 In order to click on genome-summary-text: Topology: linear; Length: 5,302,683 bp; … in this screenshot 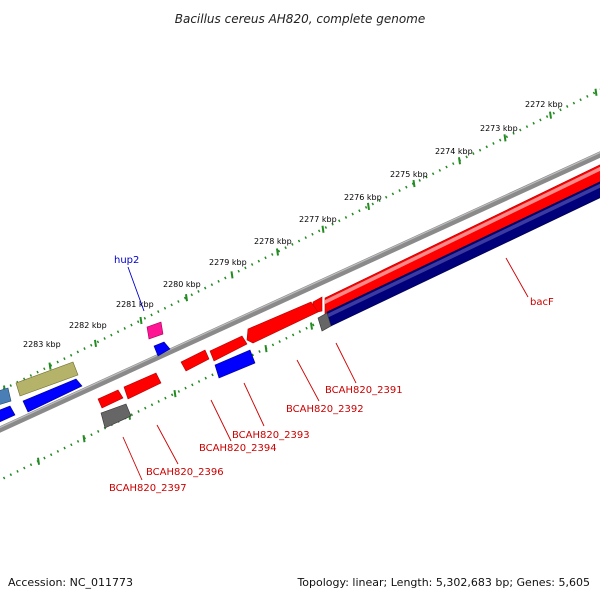, I will do `click(443, 582)`.